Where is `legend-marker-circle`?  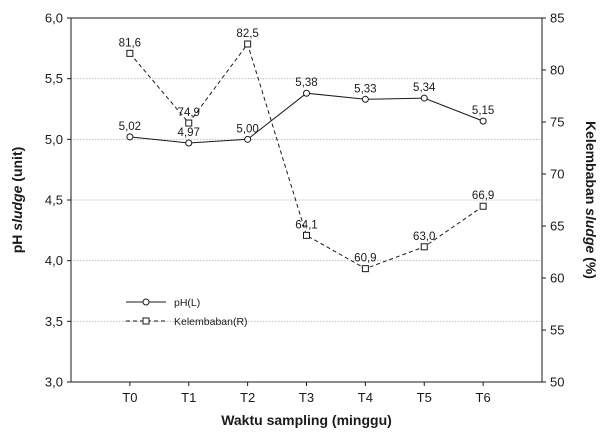
legend-marker-circle is located at coordinates (146, 302).